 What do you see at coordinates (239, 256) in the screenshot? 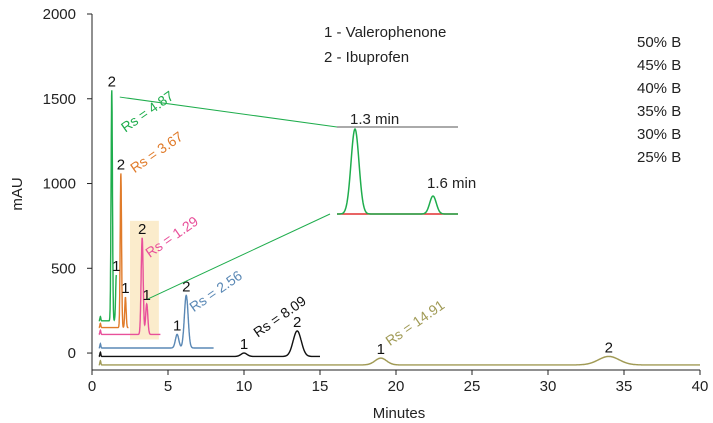
I see `zoom-connector-bottom` at bounding box center [239, 256].